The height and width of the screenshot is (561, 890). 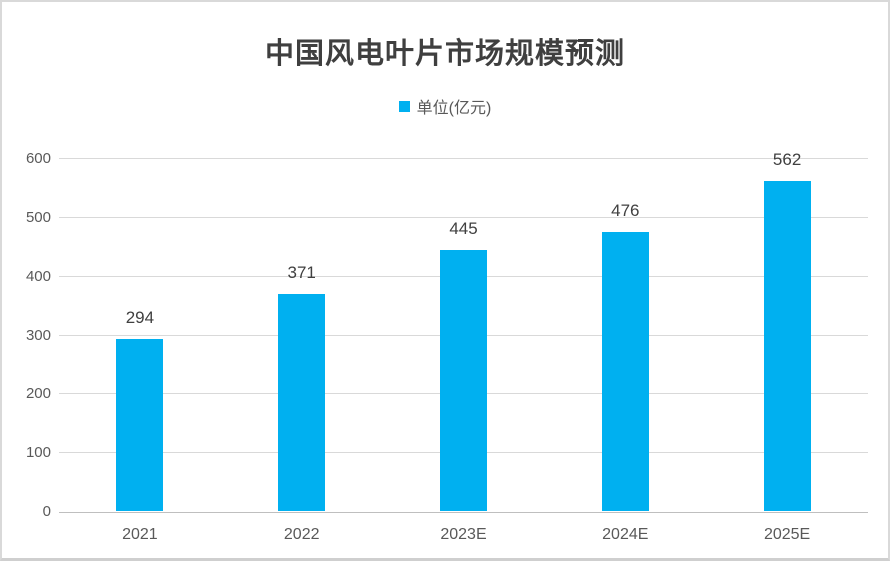 I want to click on x-tick-label-2023E: 2023E, so click(x=463, y=534).